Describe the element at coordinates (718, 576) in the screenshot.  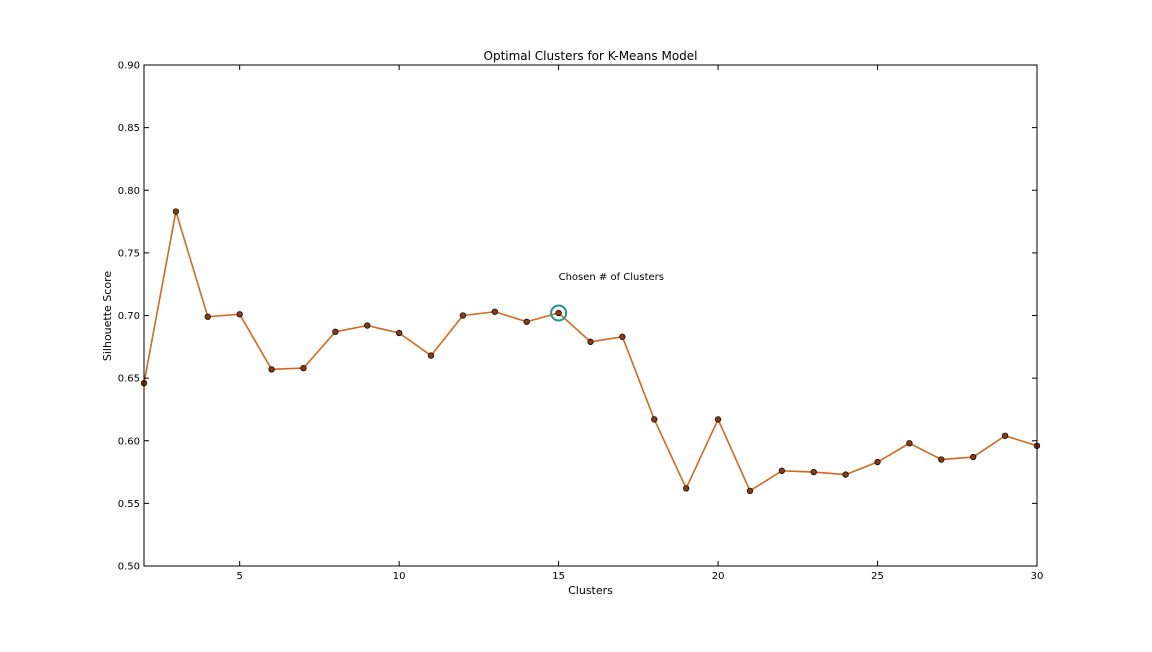
I see `x-tick-label: 20` at that location.